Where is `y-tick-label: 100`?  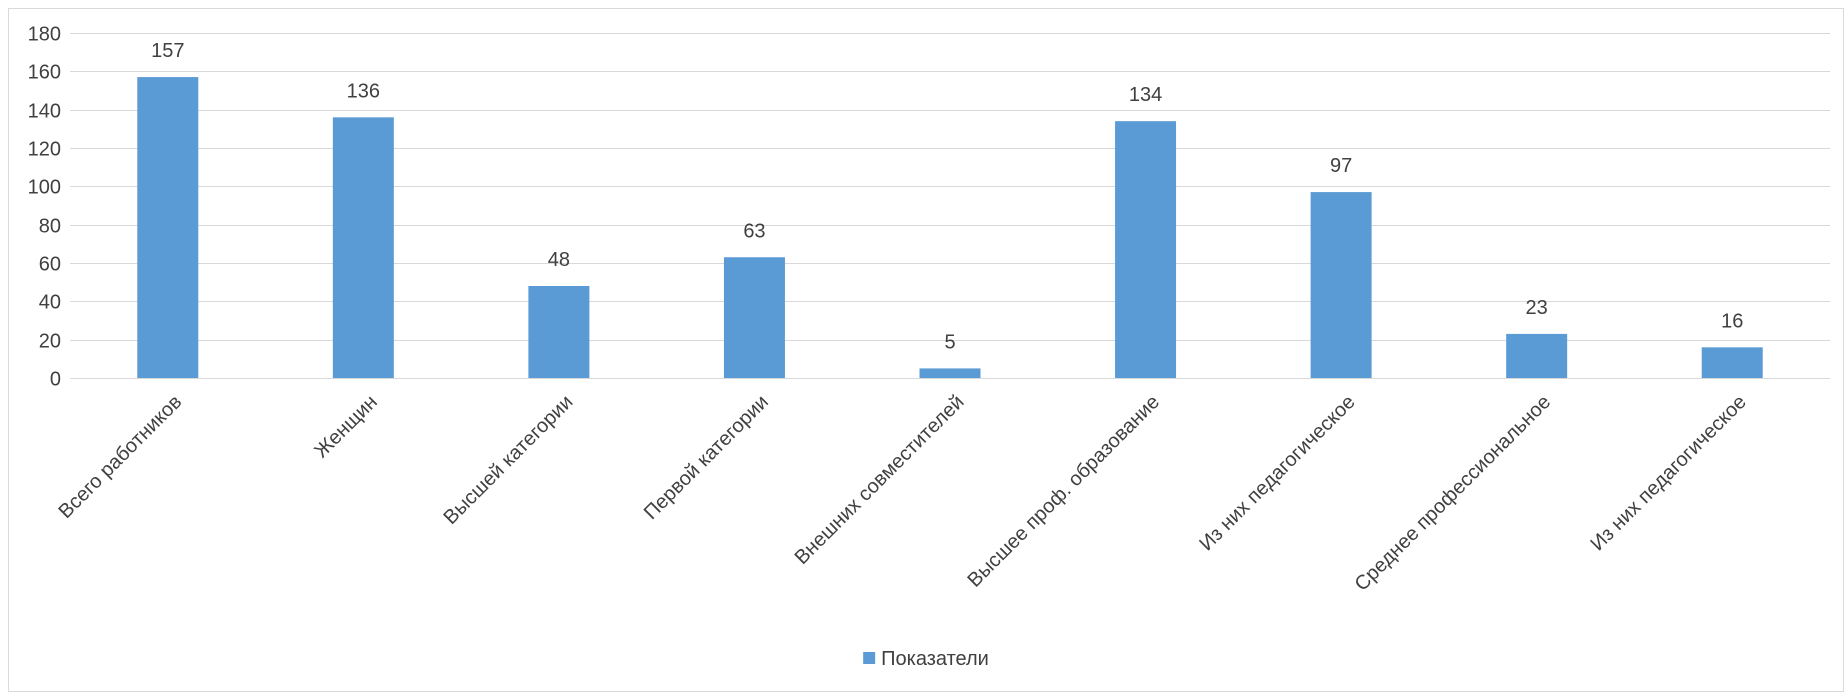 y-tick-label: 100 is located at coordinates (44, 188).